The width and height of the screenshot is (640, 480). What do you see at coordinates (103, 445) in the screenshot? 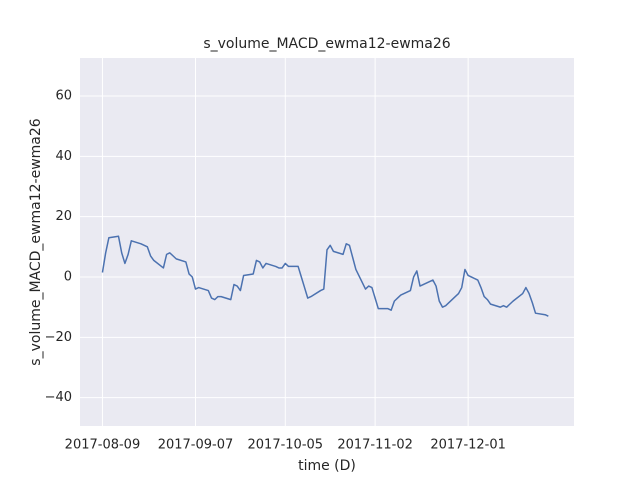
I see `x-tick-label: 2017-08-09` at bounding box center [103, 445].